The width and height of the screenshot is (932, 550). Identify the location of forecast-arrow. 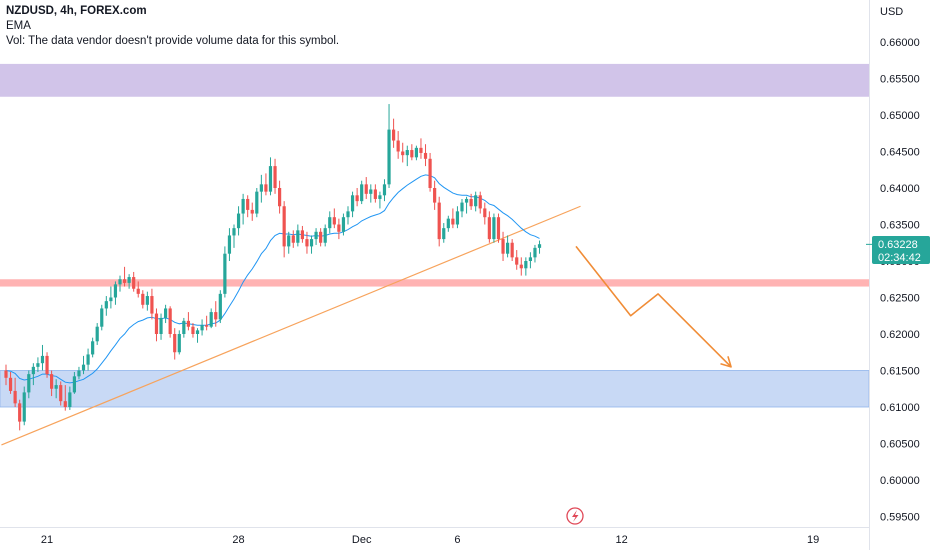
(653, 306).